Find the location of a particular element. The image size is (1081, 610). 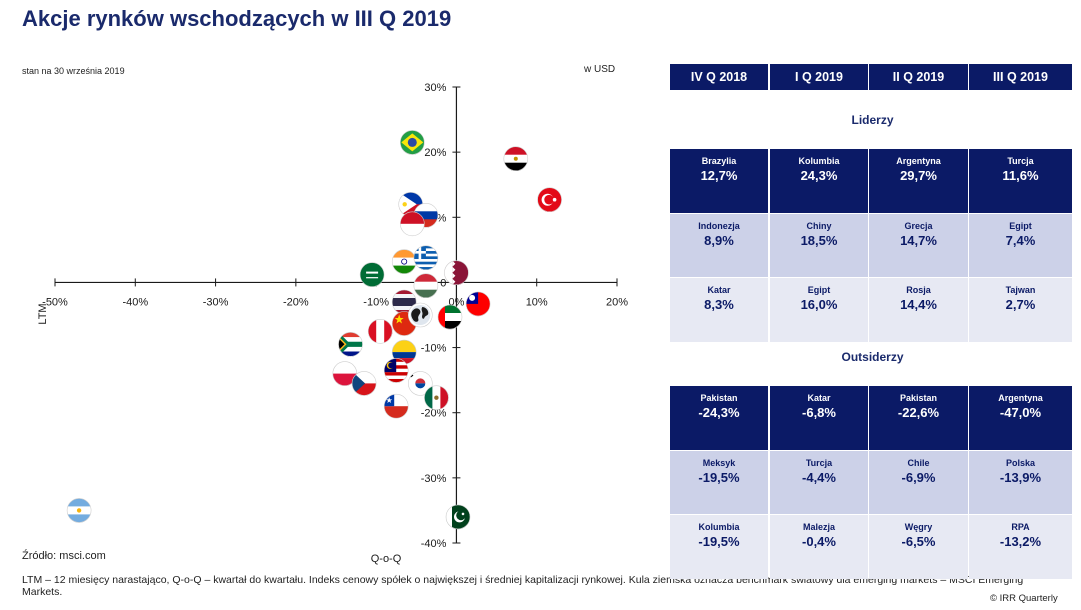

y-tick-label: 0 is located at coordinates (443, 283).